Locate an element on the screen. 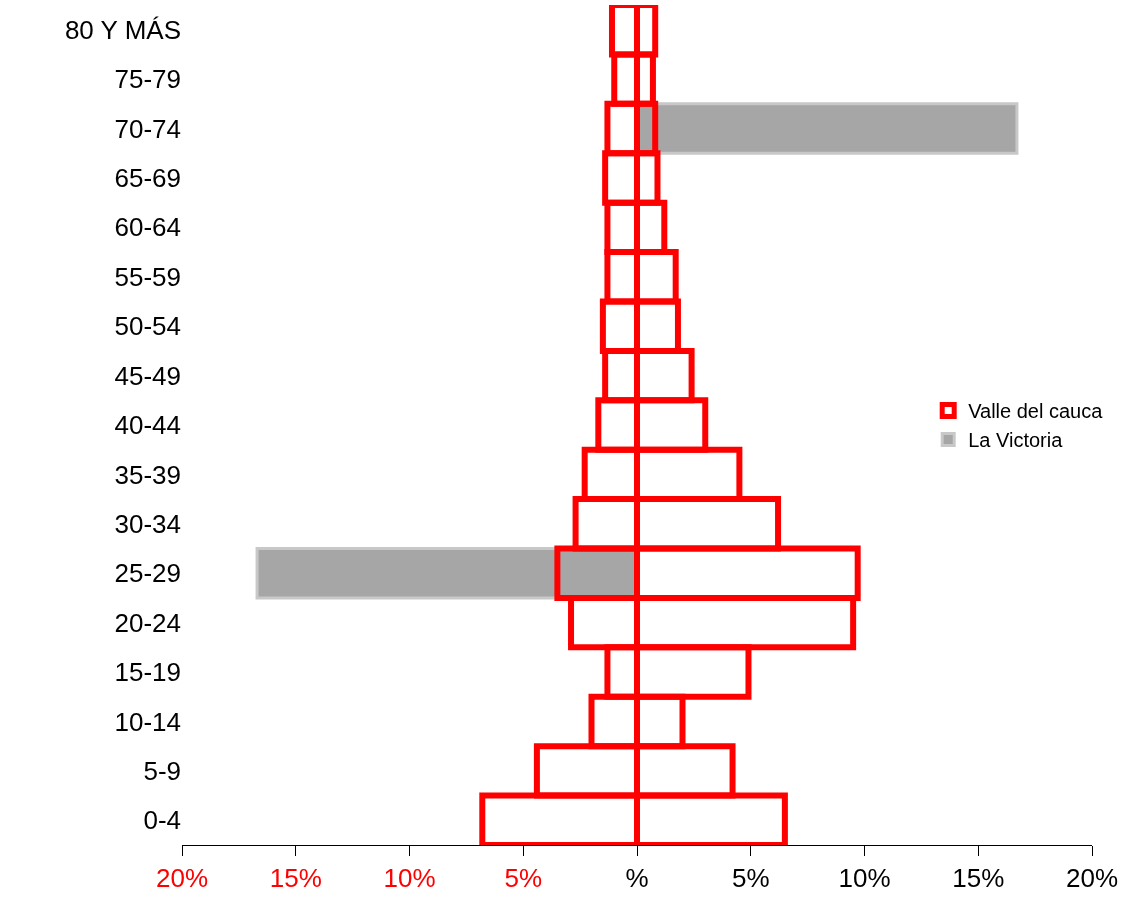 This screenshot has width=1129, height=900. y-tick-label: 15-19 is located at coordinates (147, 672).